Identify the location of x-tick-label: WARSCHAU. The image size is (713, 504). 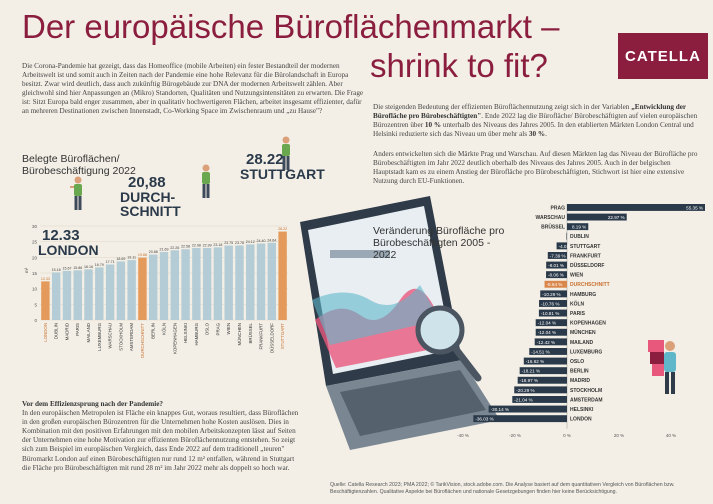
(110, 335).